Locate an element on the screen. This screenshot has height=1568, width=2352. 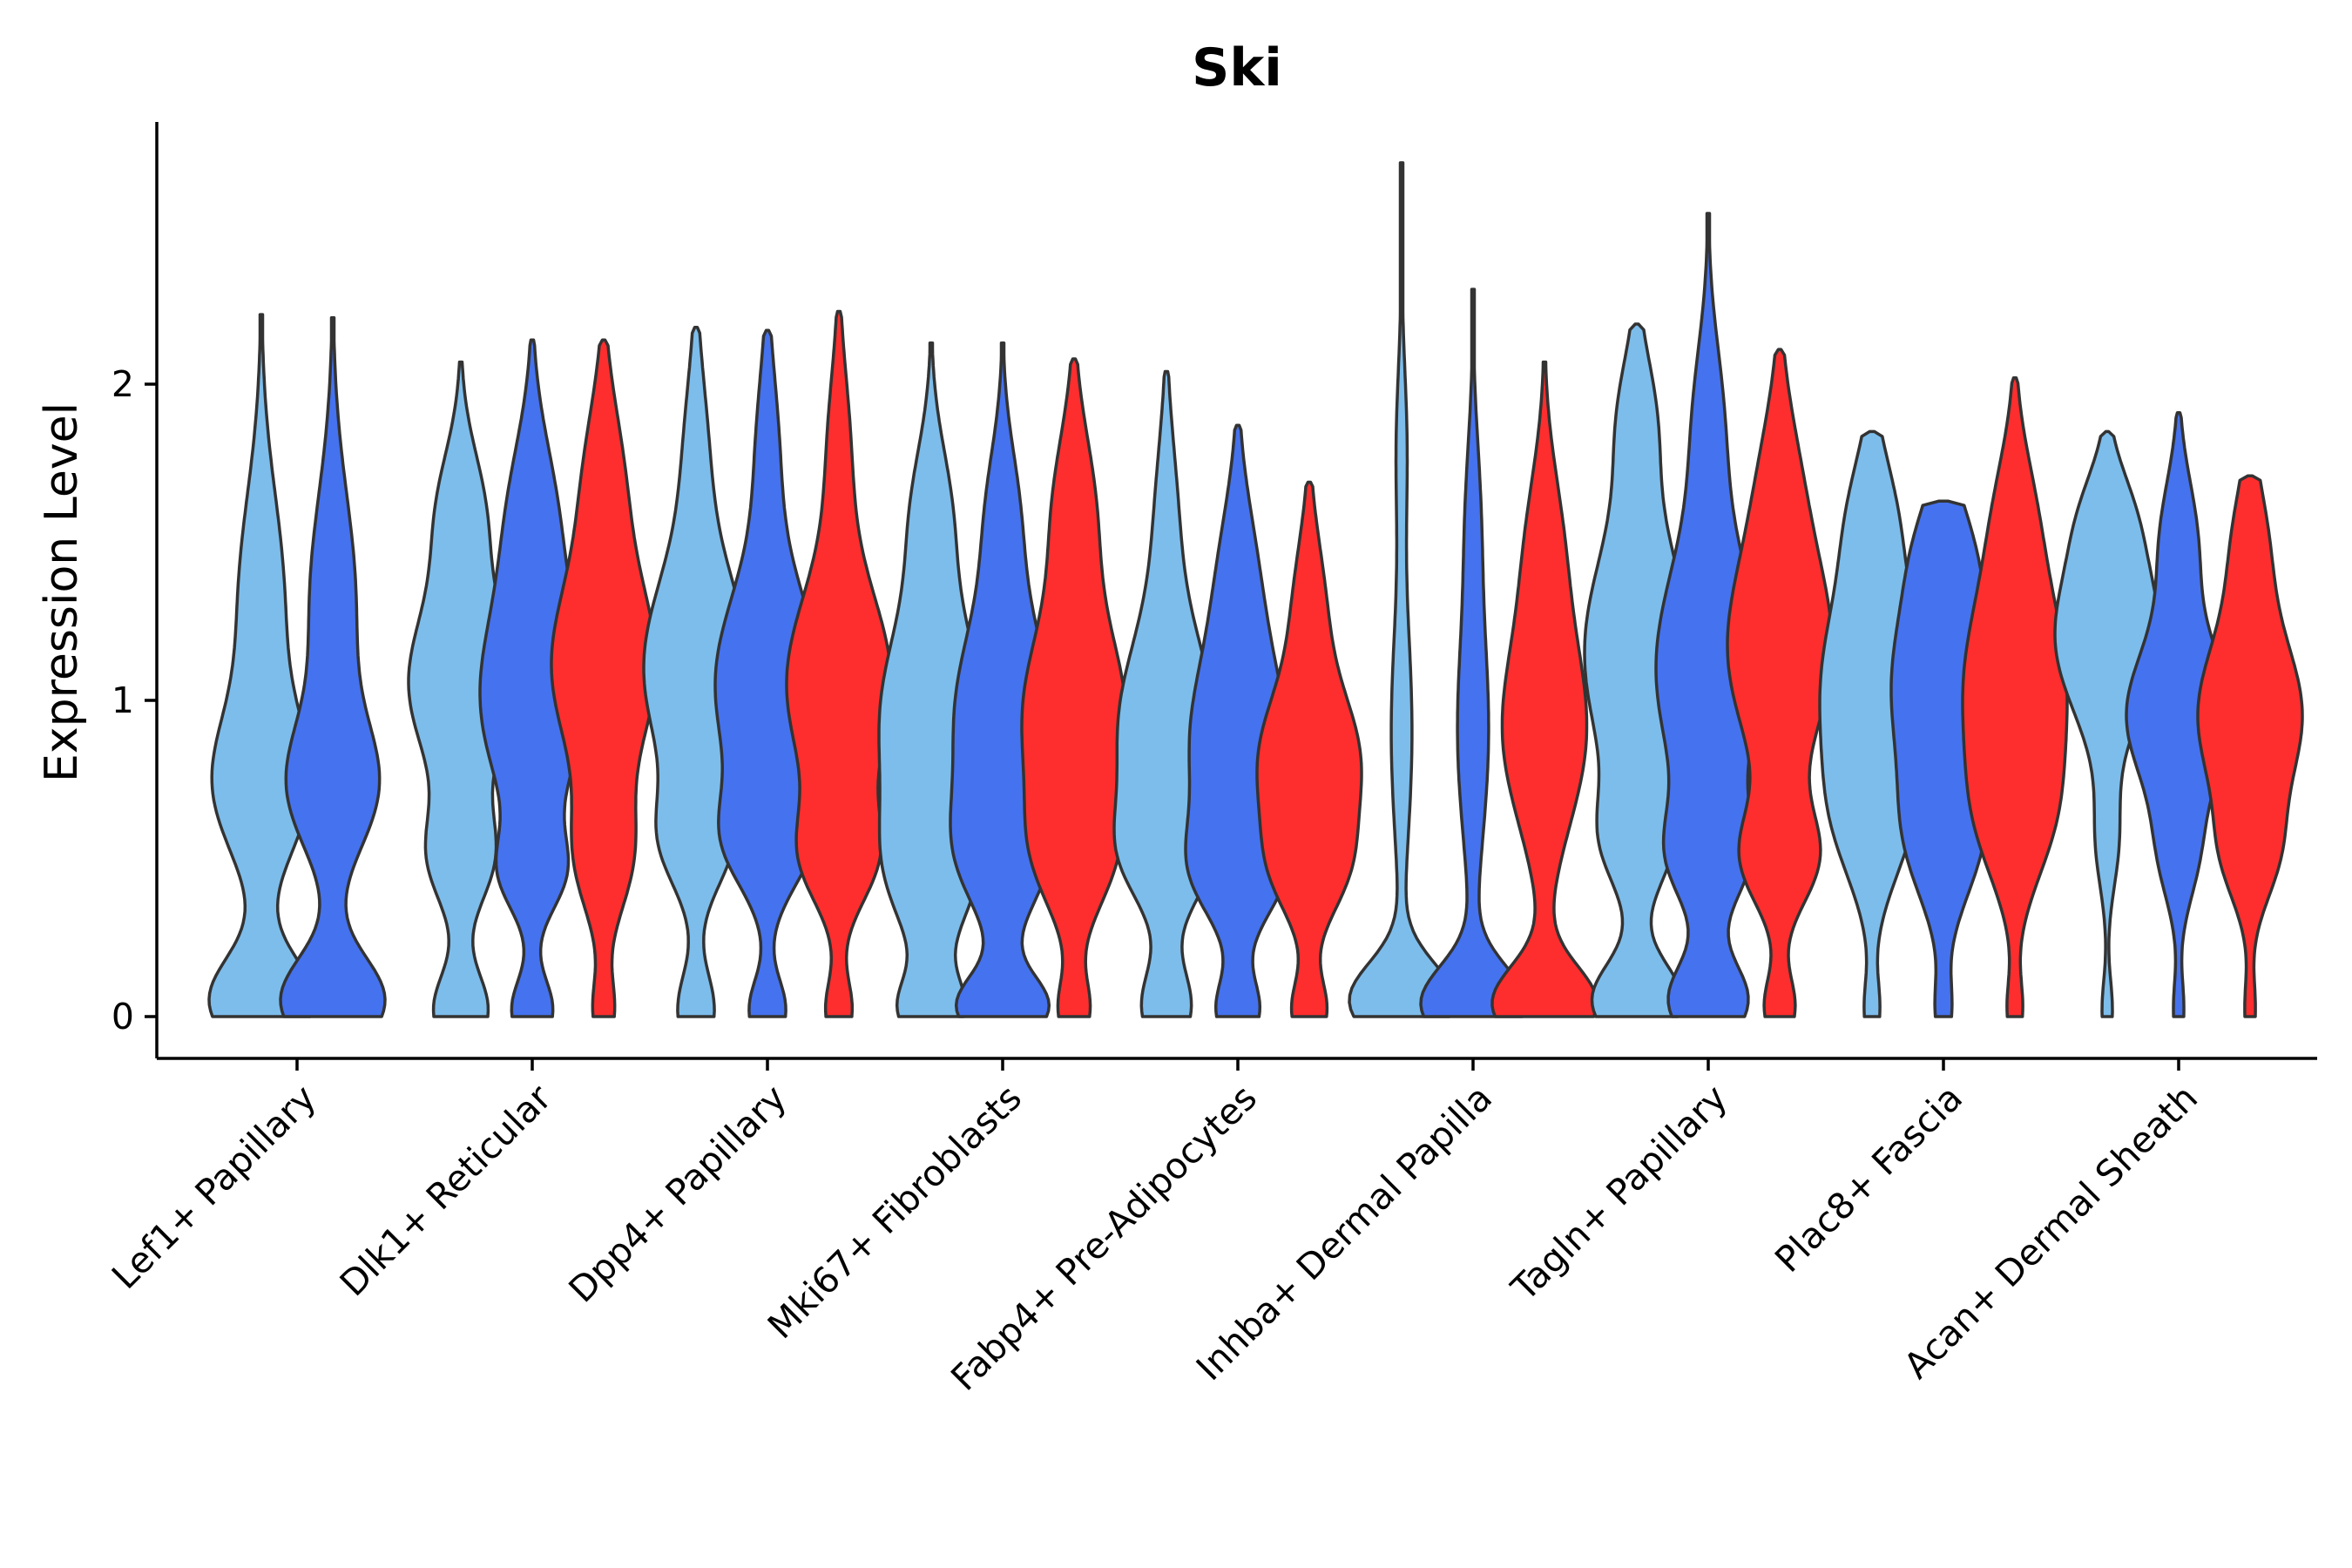
x-tick-label: Plac8+ Fascia is located at coordinates (1868, 1179).